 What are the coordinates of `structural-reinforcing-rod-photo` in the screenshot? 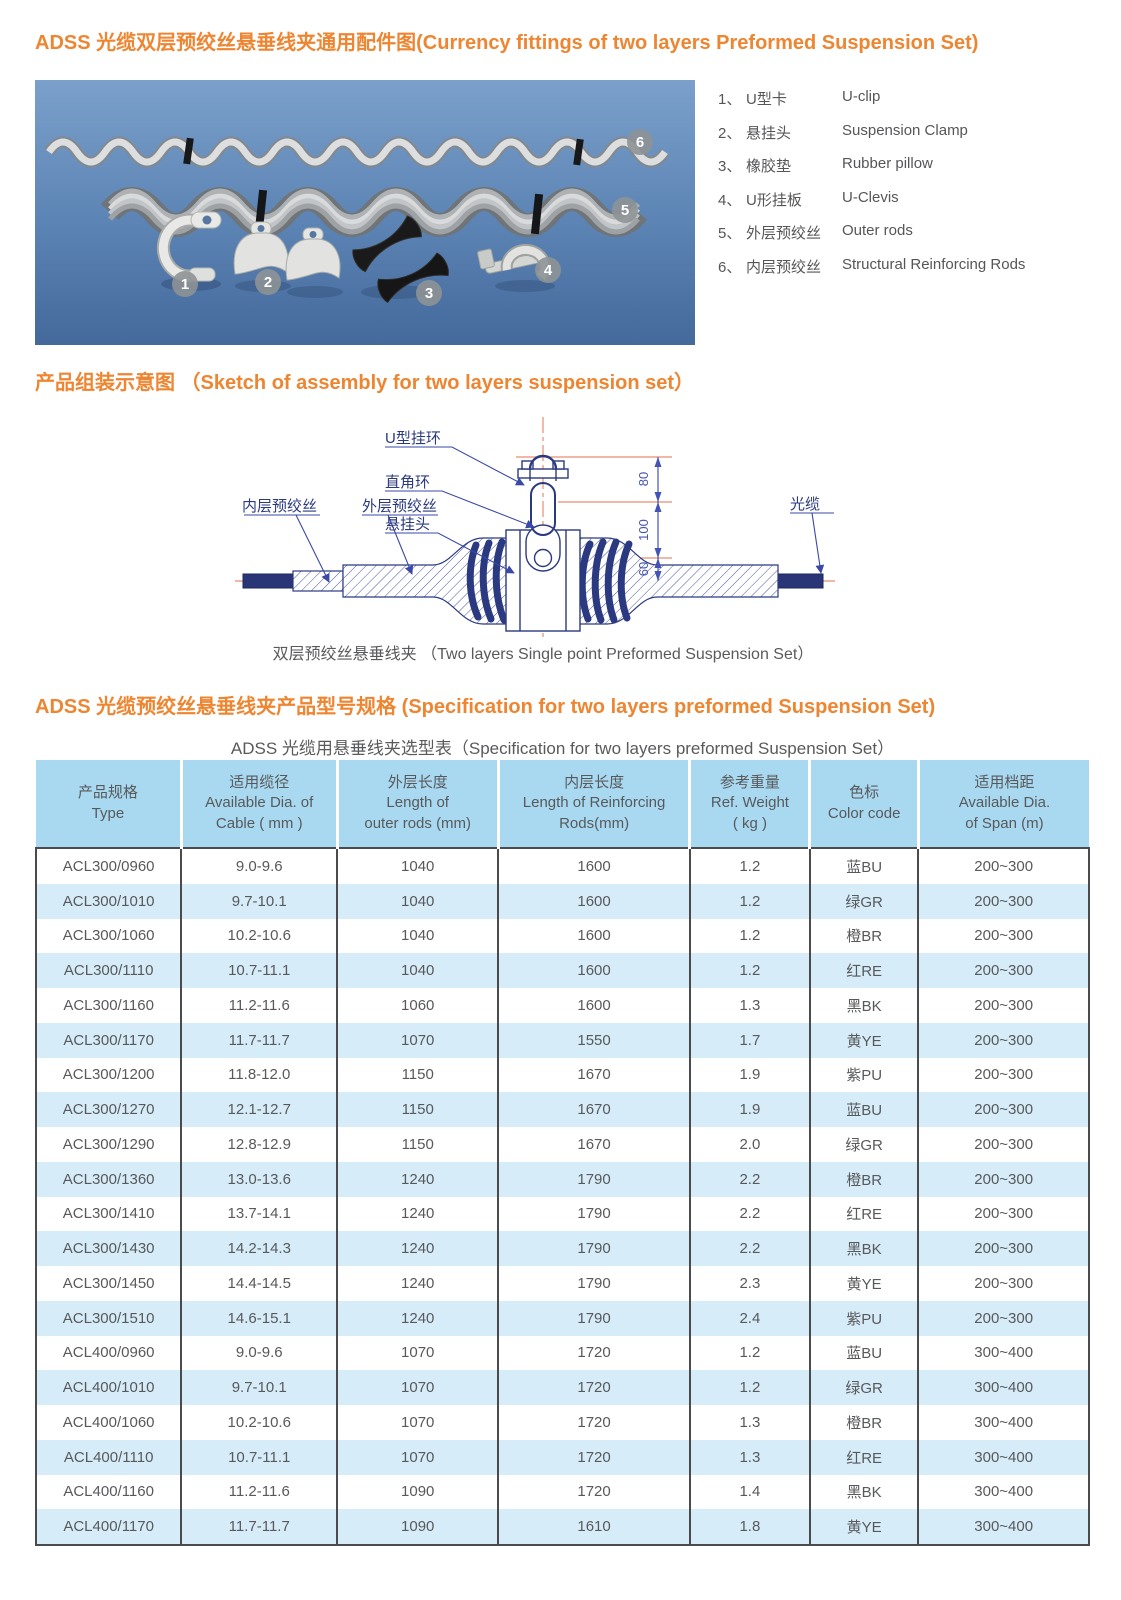 It's located at (357, 152).